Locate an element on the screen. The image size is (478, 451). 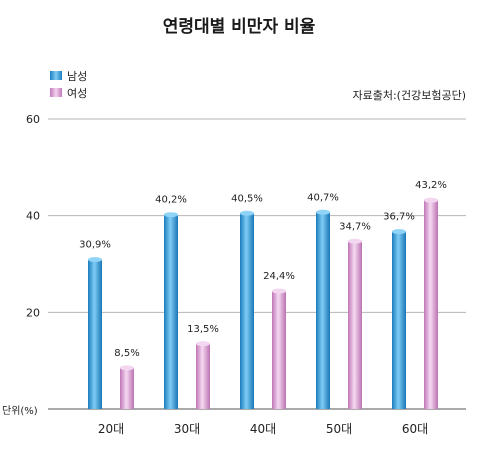
data-label-female: 43,2% is located at coordinates (431, 185).